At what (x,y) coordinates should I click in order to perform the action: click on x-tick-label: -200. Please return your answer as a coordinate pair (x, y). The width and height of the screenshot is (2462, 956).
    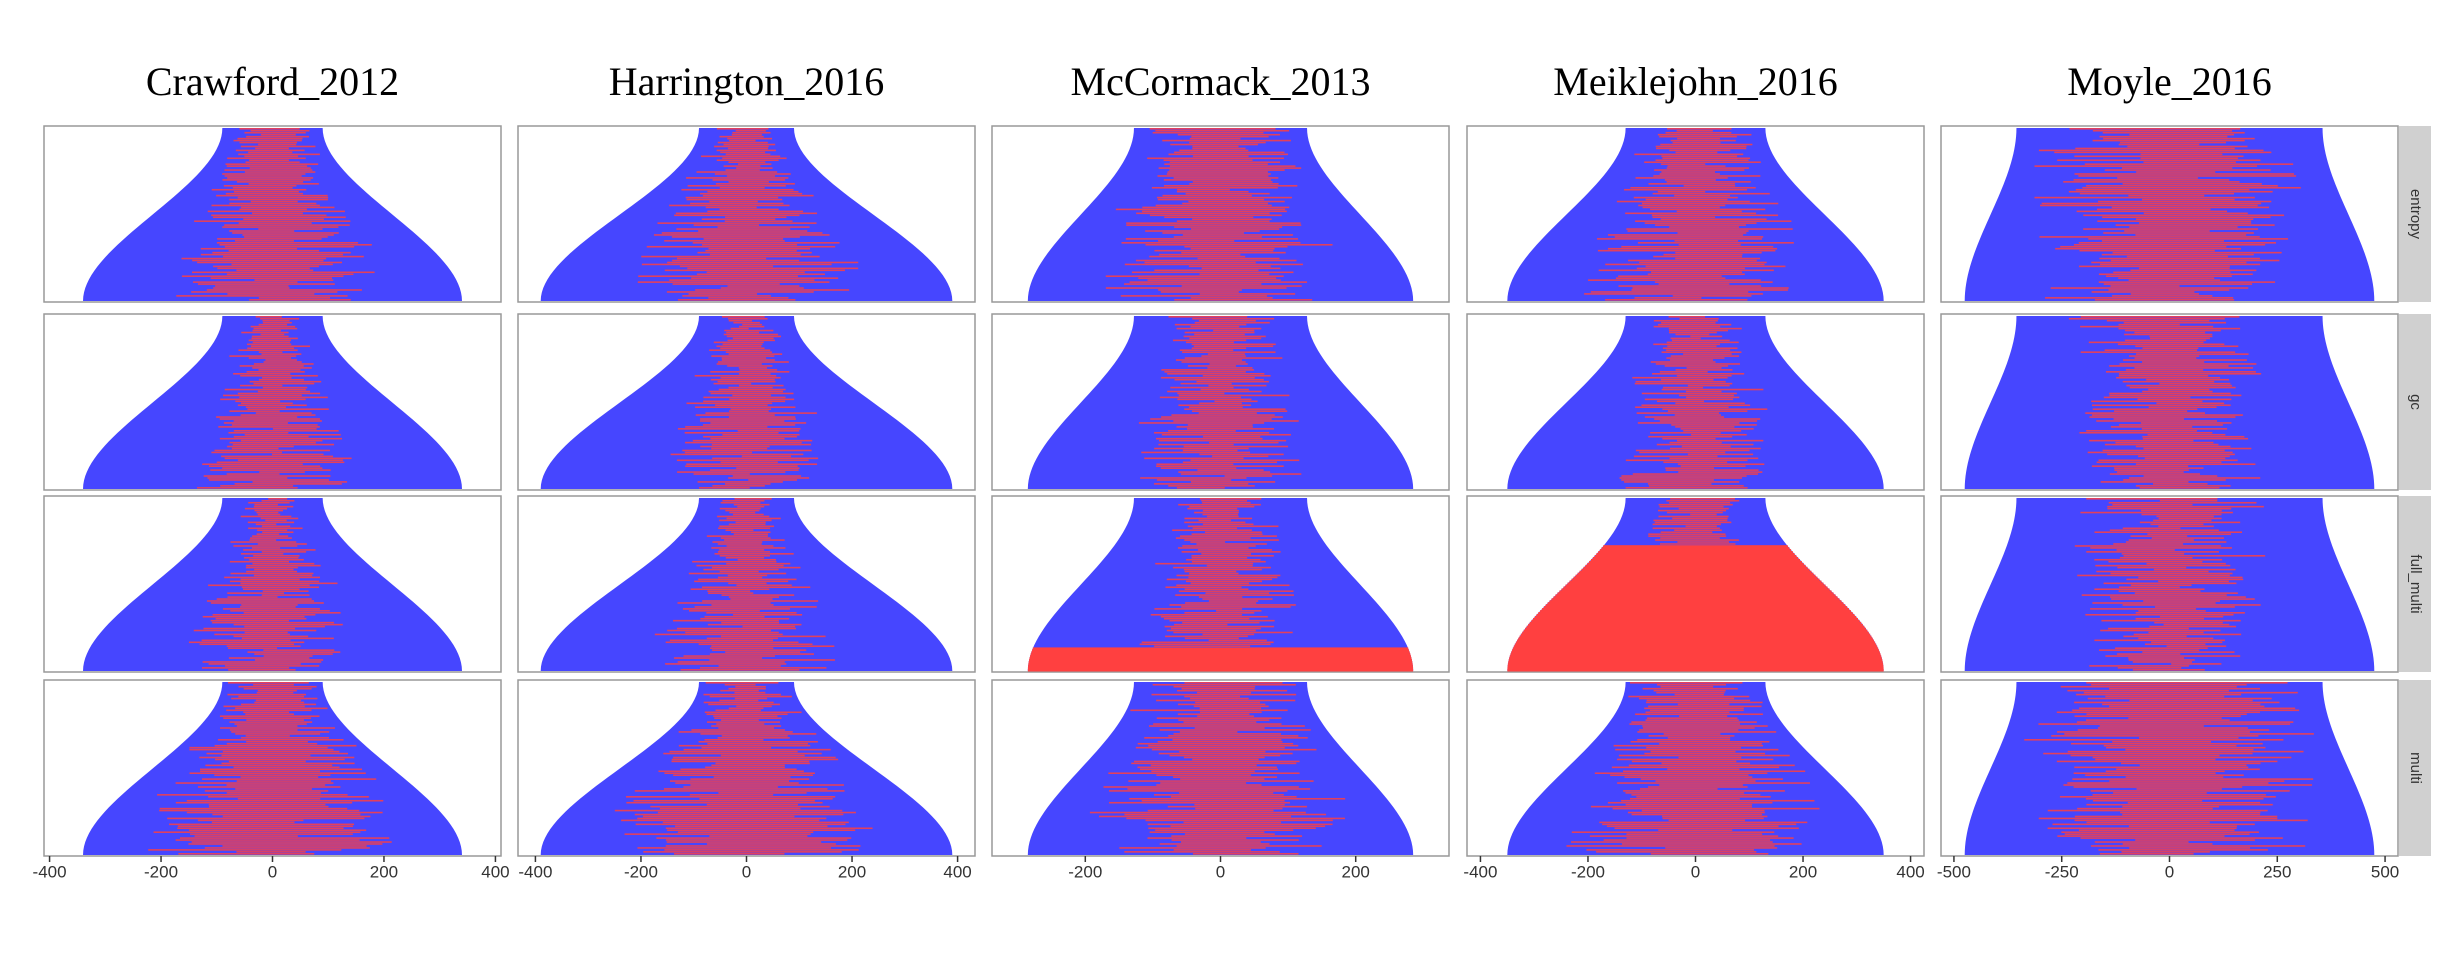
    Looking at the image, I should click on (161, 871).